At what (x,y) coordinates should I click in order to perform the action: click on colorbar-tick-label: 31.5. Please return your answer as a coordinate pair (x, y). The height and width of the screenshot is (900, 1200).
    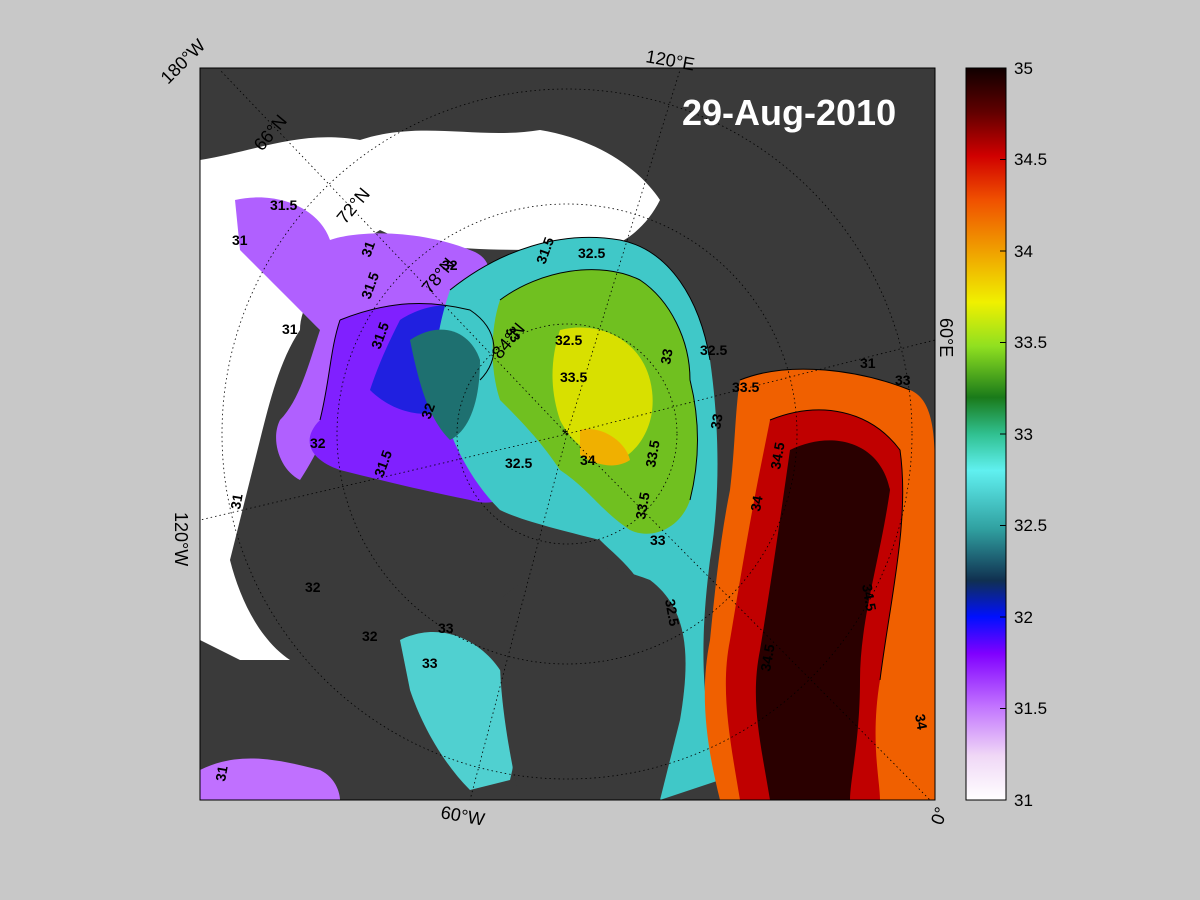
    Looking at the image, I should click on (1030, 708).